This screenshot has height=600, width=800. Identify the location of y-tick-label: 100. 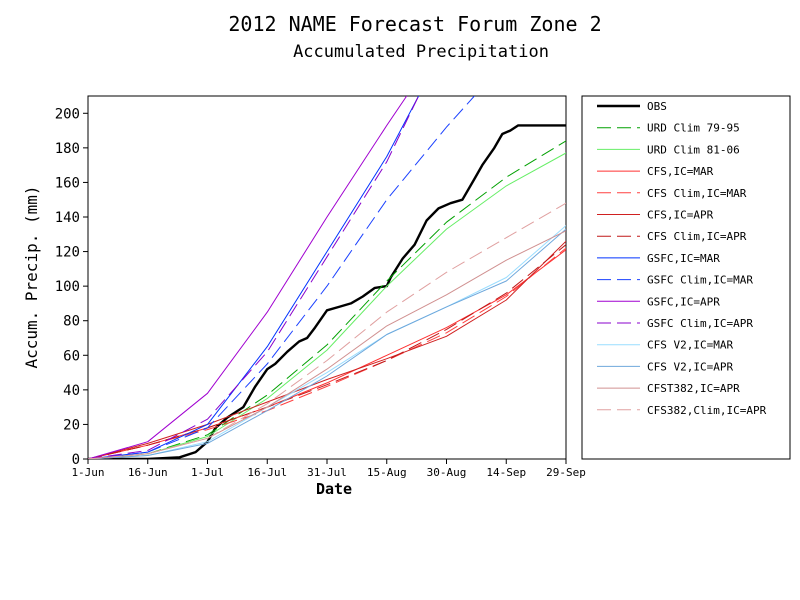
(67, 287).